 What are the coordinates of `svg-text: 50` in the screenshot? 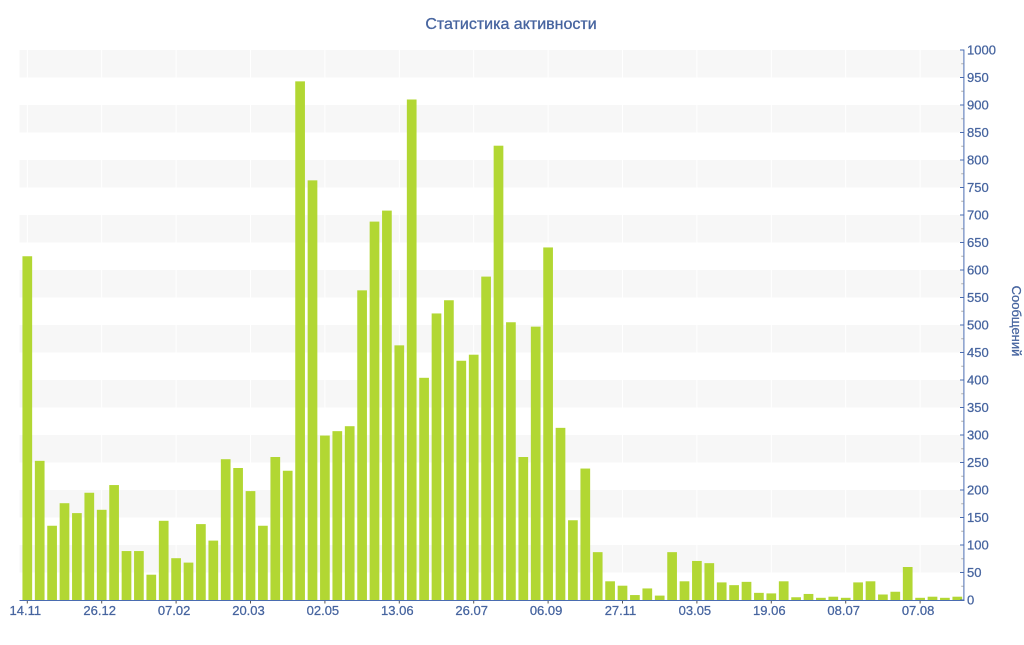 It's located at (974, 572).